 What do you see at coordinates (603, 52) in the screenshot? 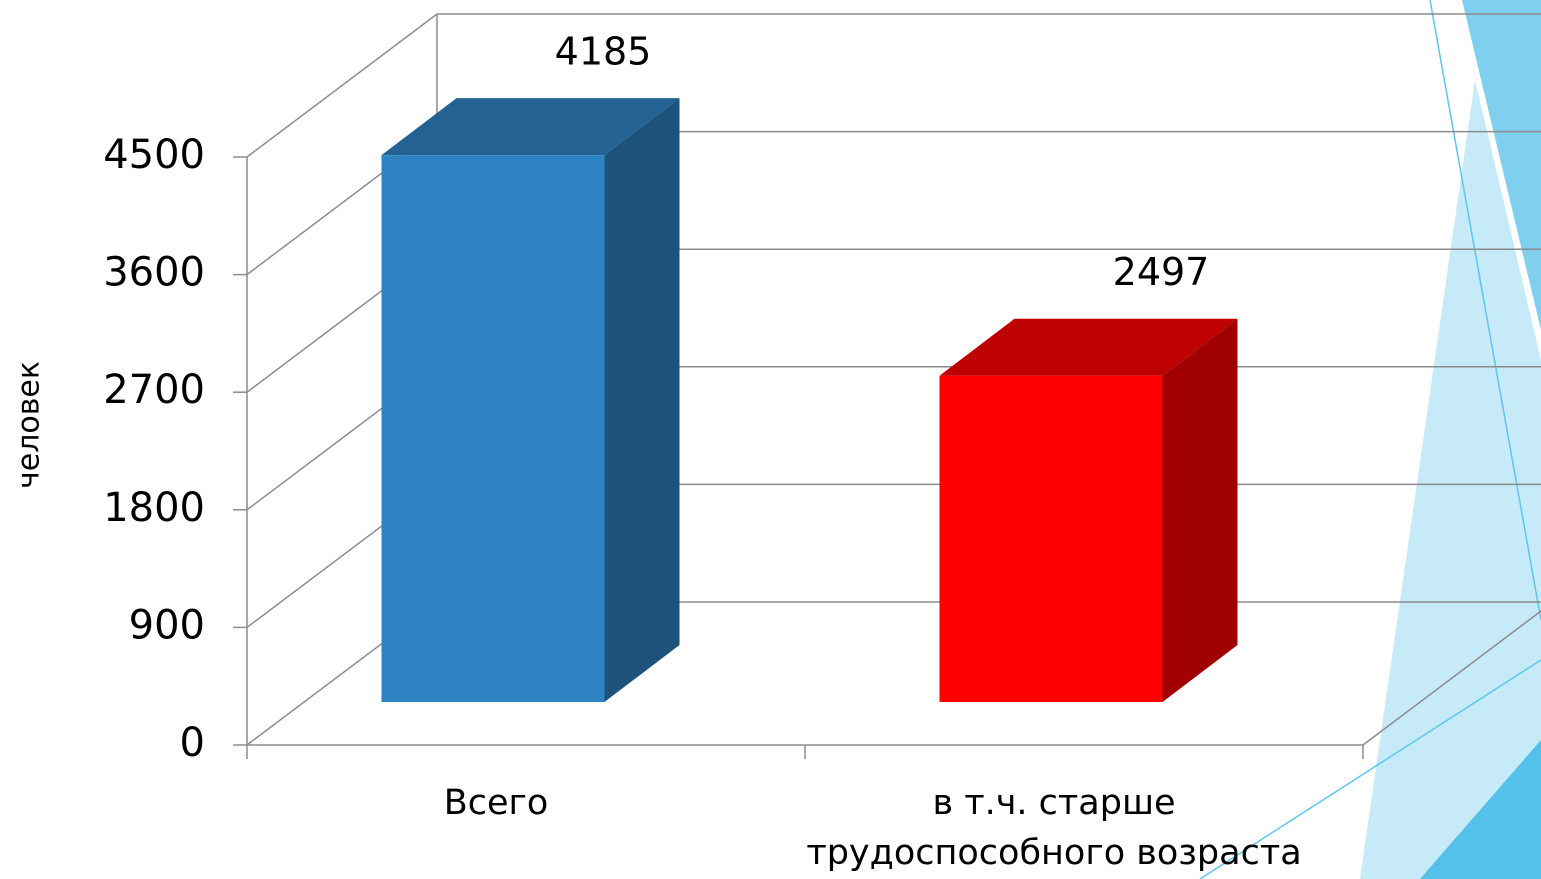
I see `value-label: 4185` at bounding box center [603, 52].